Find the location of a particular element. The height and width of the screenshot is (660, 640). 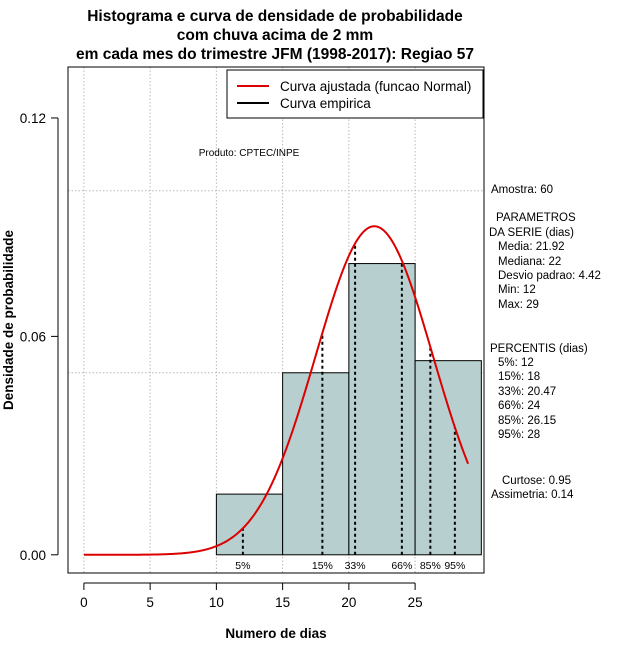

percentile-66: 66%: 24 is located at coordinates (519, 406).